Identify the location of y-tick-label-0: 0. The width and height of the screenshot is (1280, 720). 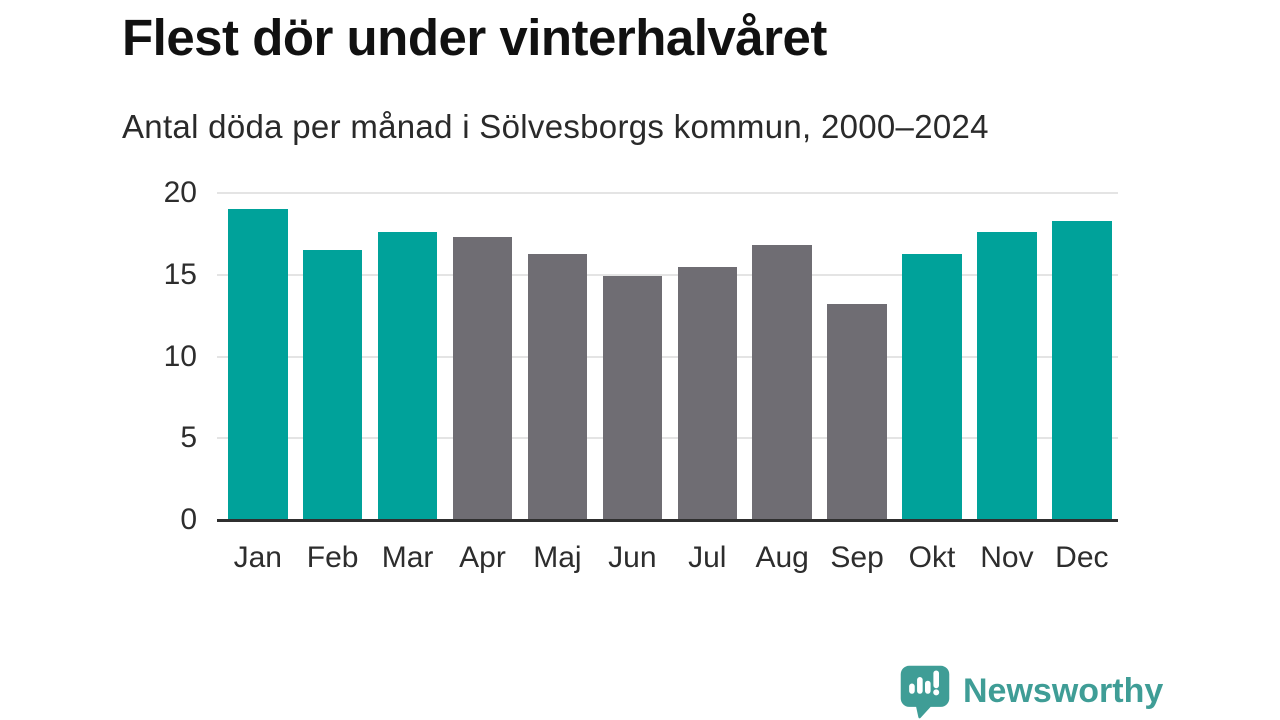
(188, 519).